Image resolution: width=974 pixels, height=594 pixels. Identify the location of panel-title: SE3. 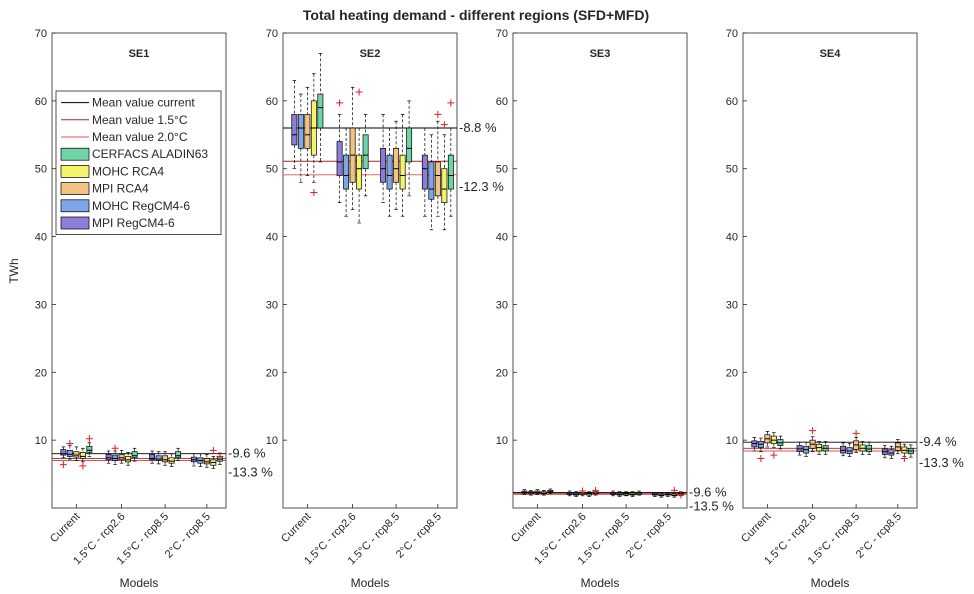
(600, 54).